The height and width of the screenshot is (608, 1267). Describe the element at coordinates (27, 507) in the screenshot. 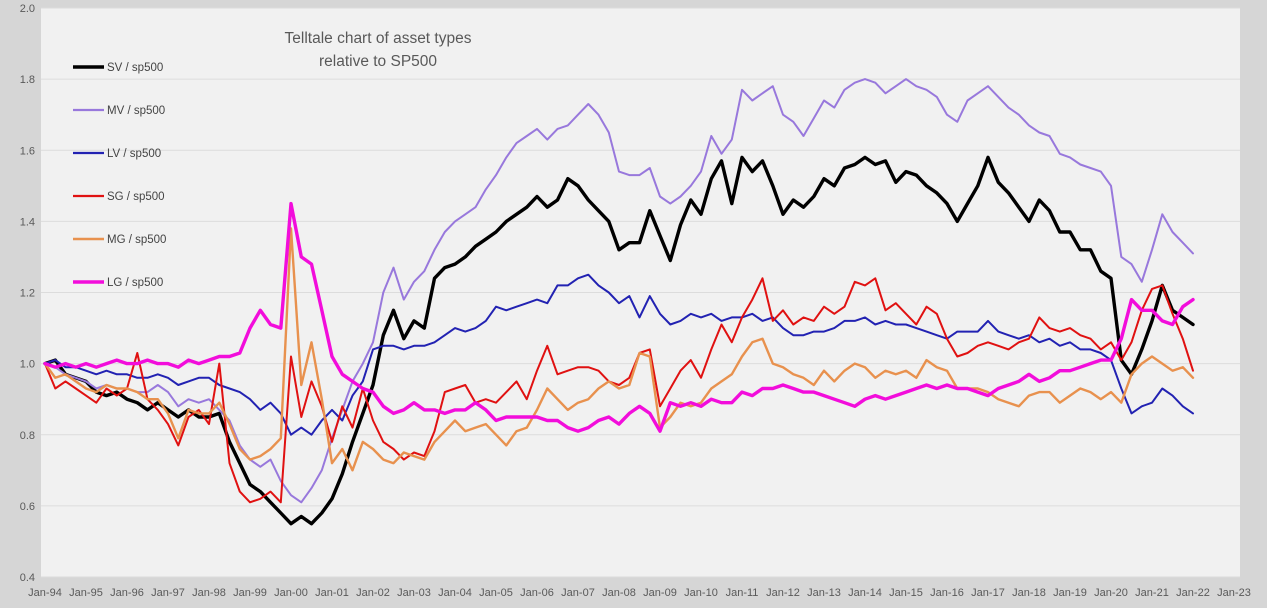

I see `y-axis-tick-label: 0.6` at that location.